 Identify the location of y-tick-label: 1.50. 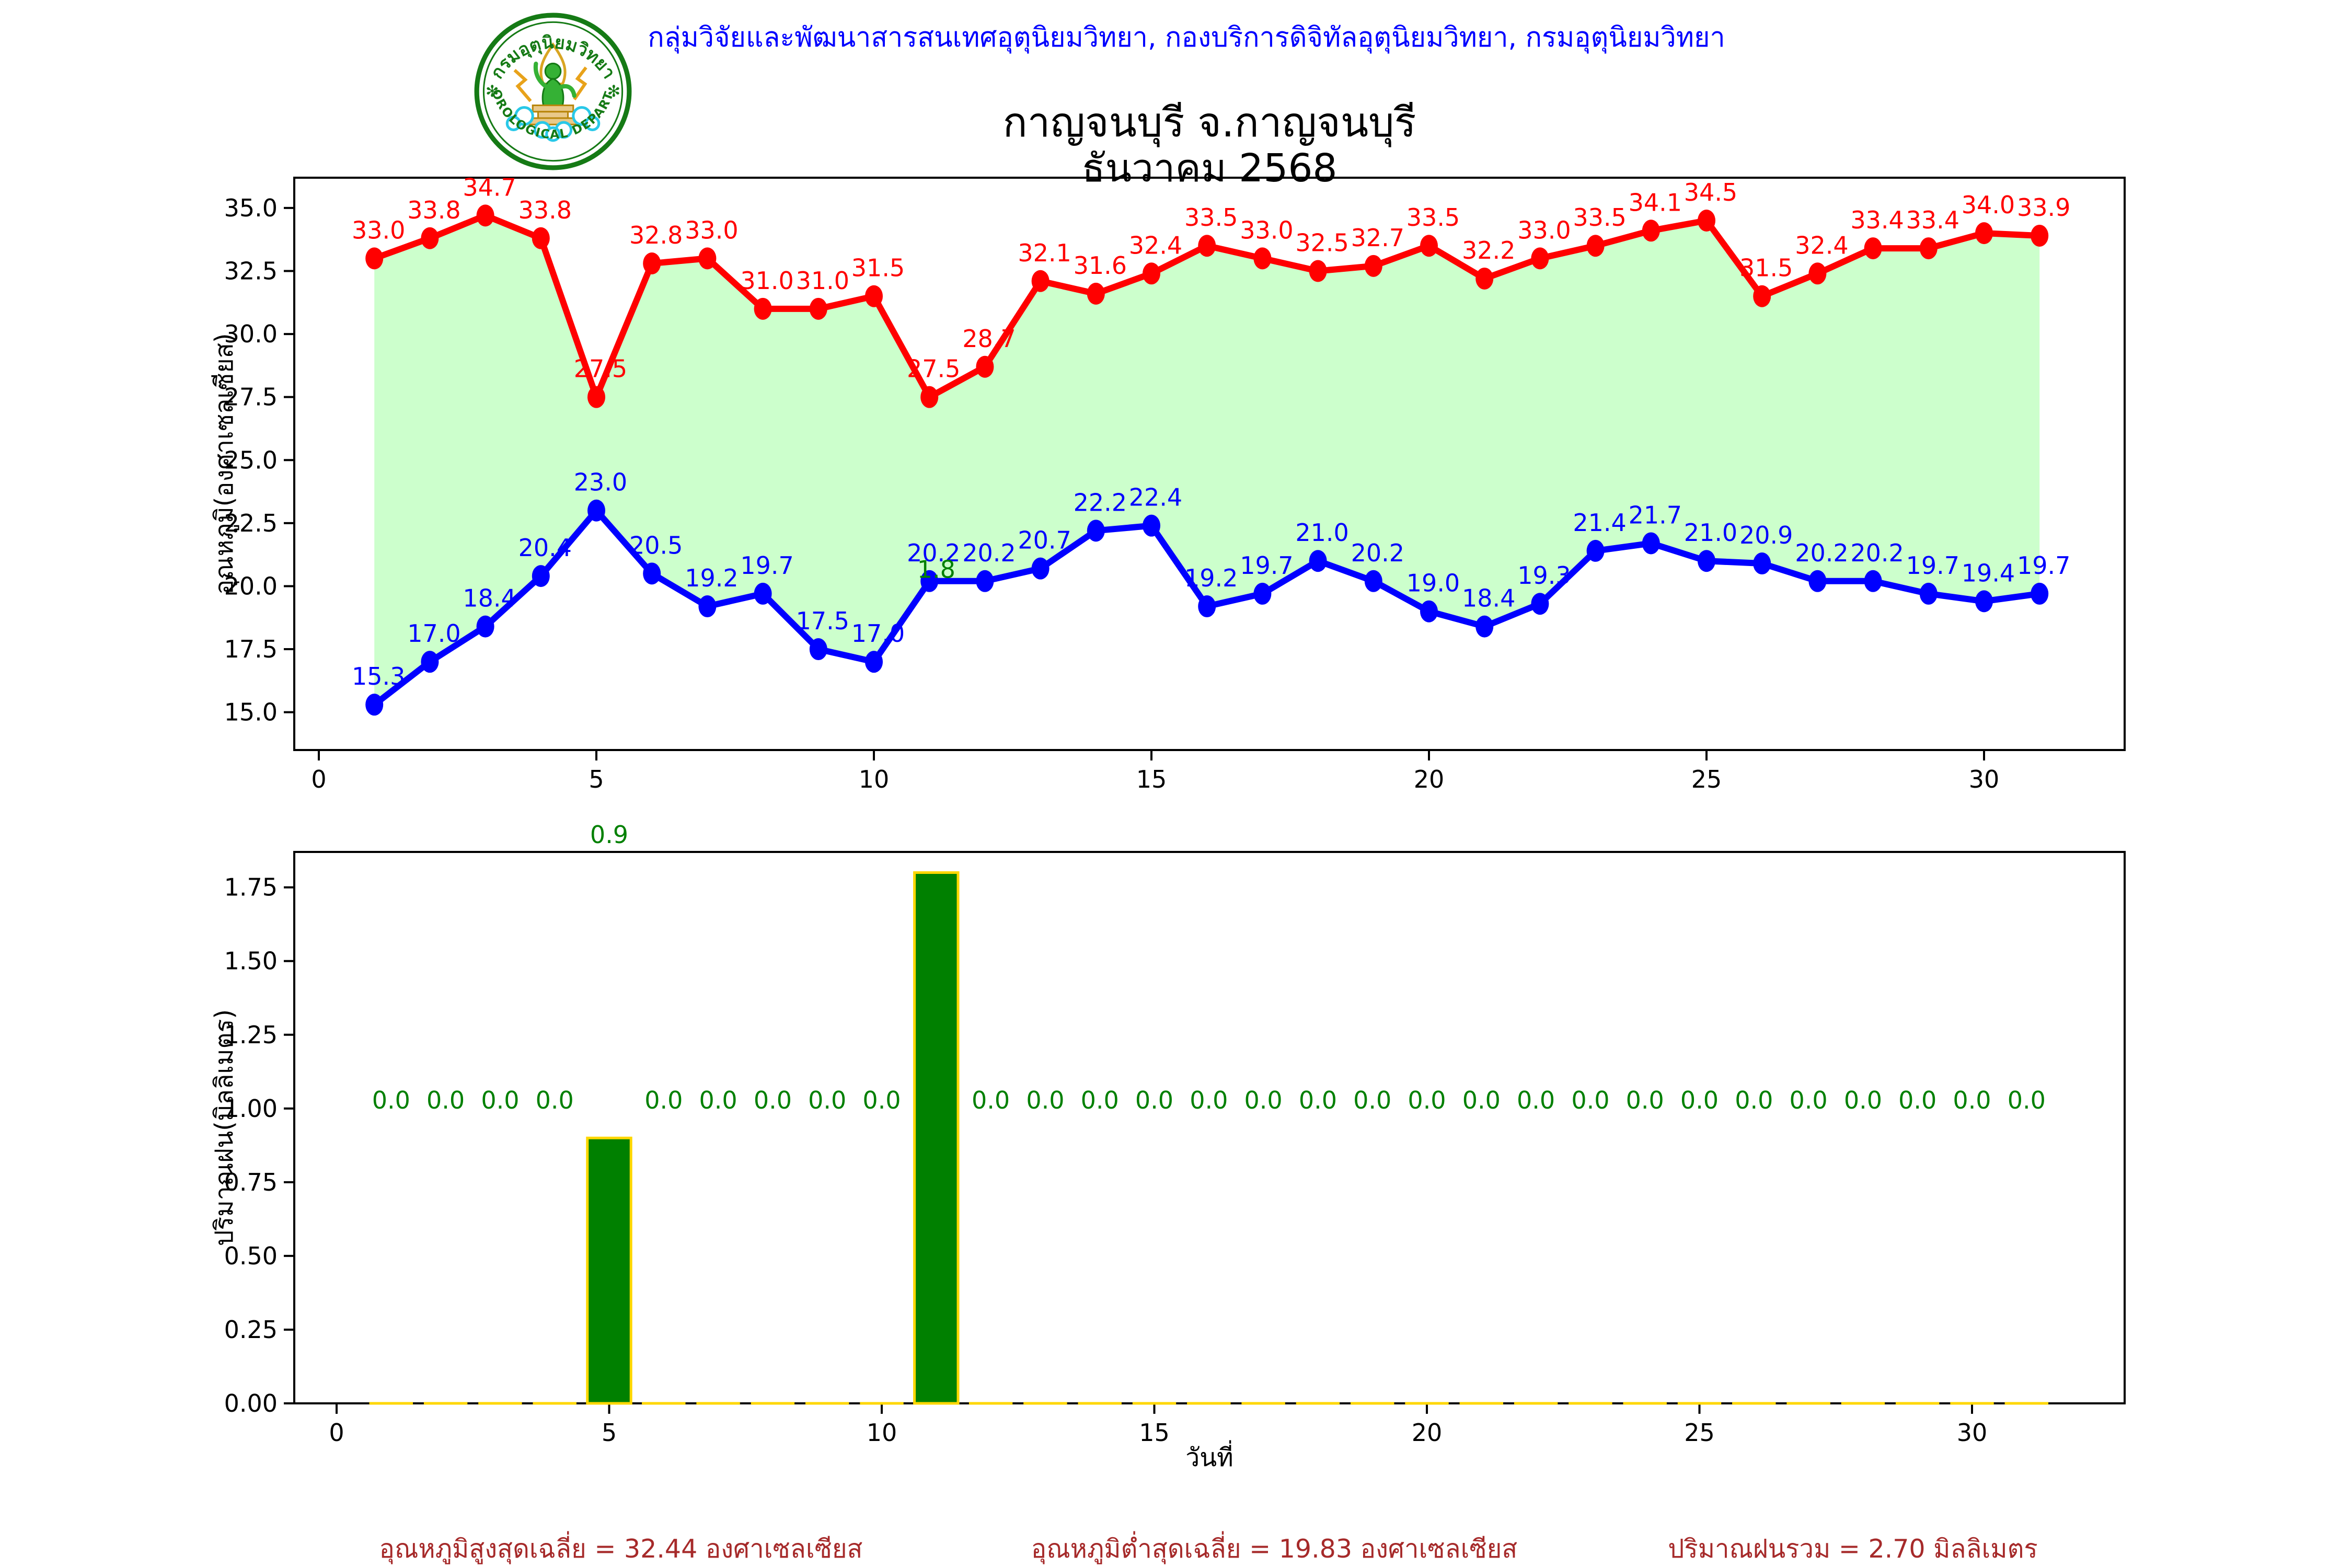
(251, 961).